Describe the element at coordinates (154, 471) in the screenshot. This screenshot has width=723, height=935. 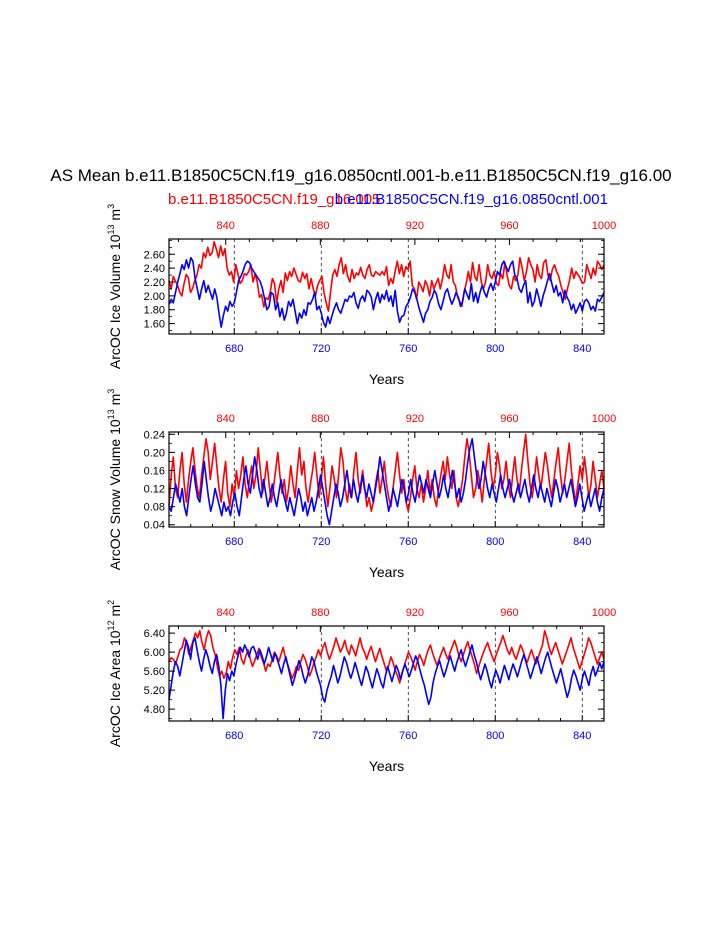
I see `y-tick-label: 0.16` at that location.